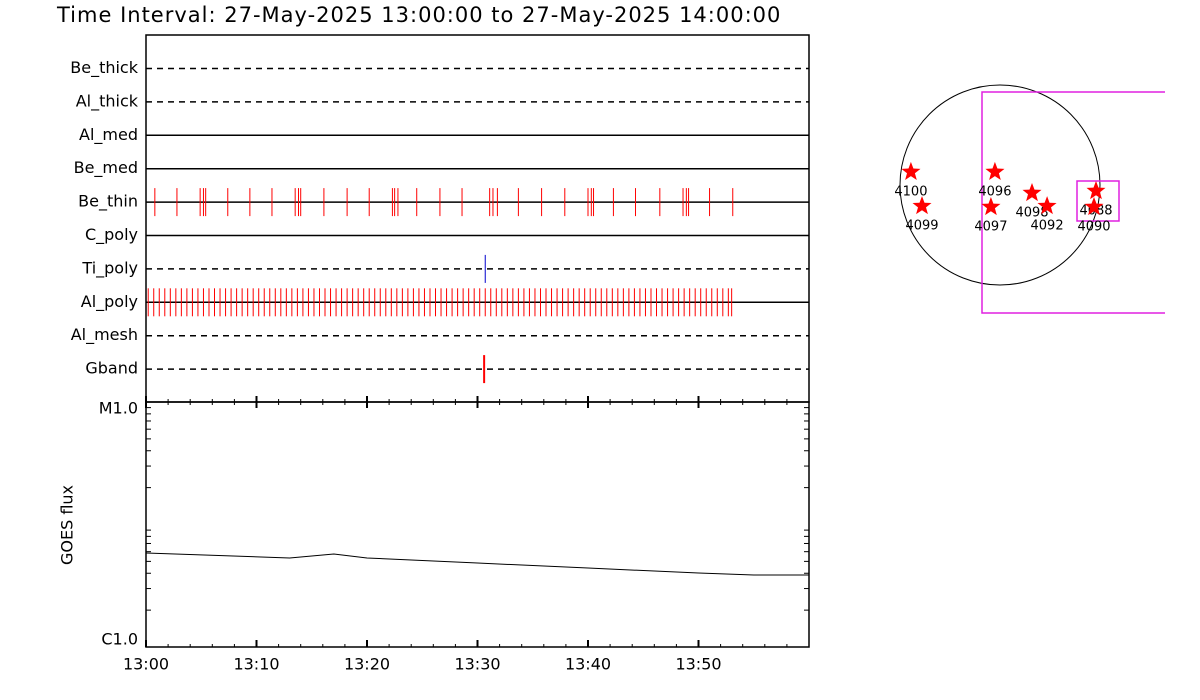 The height and width of the screenshot is (700, 1200). I want to click on row-label: Ti_poly, so click(109, 268).